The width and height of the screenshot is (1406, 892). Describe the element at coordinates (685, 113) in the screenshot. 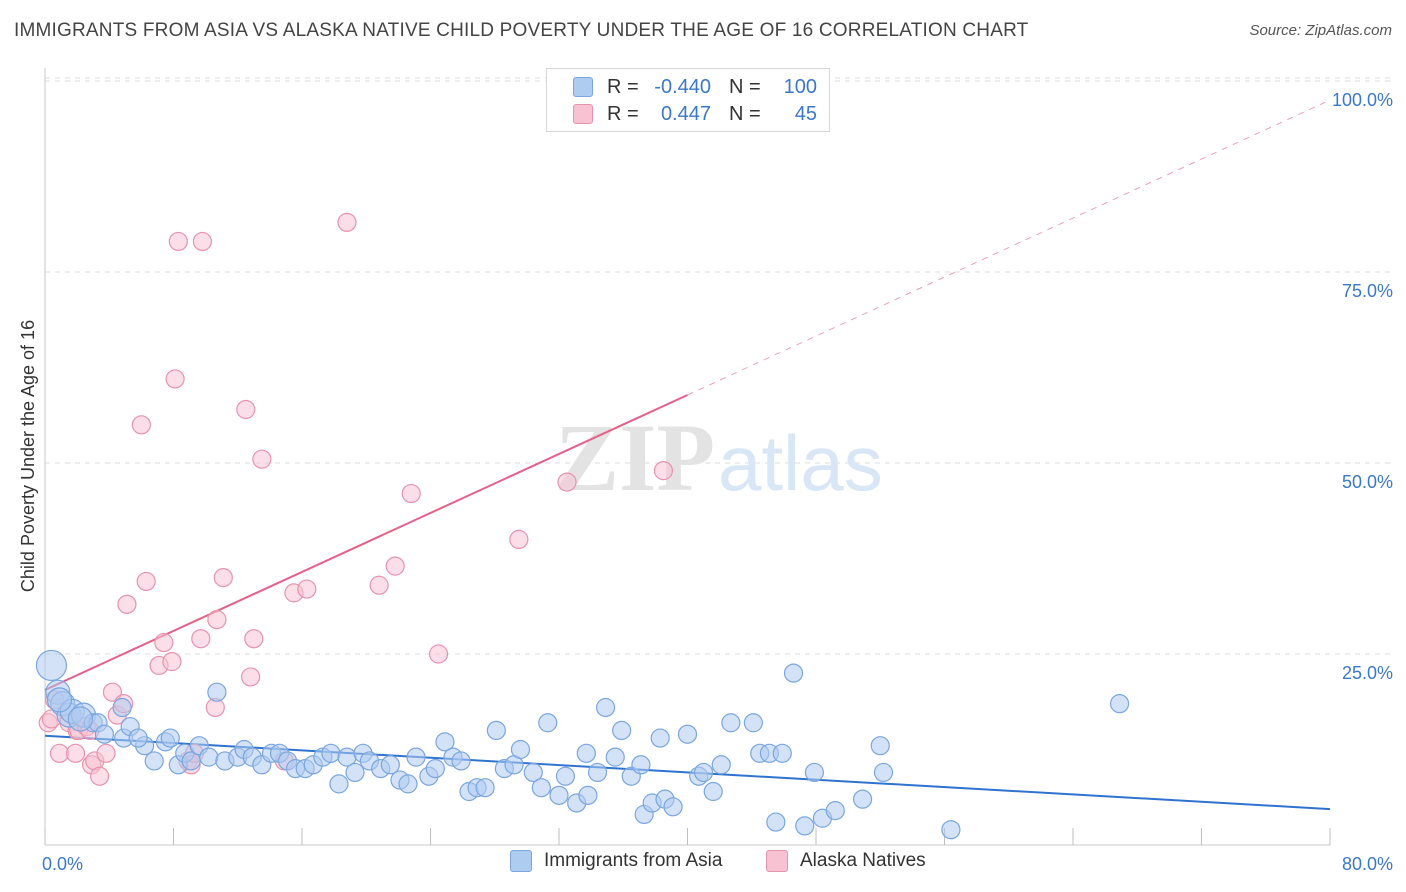

I see `legend-r-value: 0.447` at that location.